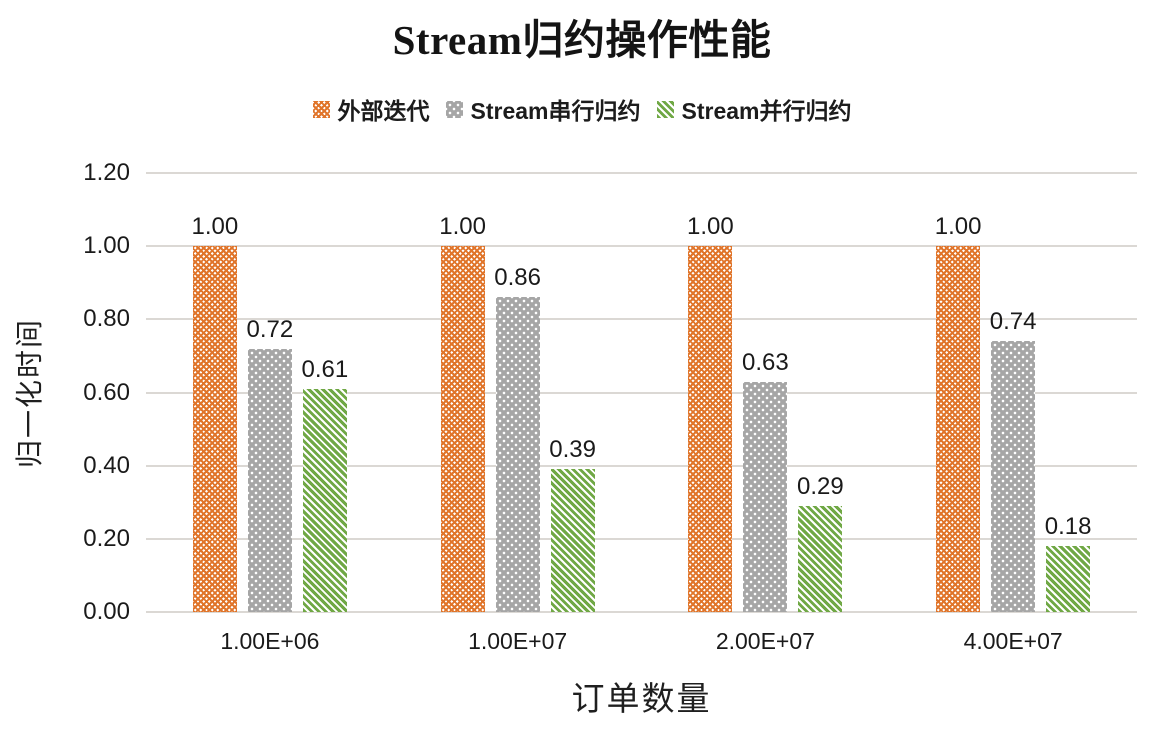  Describe the element at coordinates (383, 111) in the screenshot. I see `legend-label: 外部迭代` at that location.